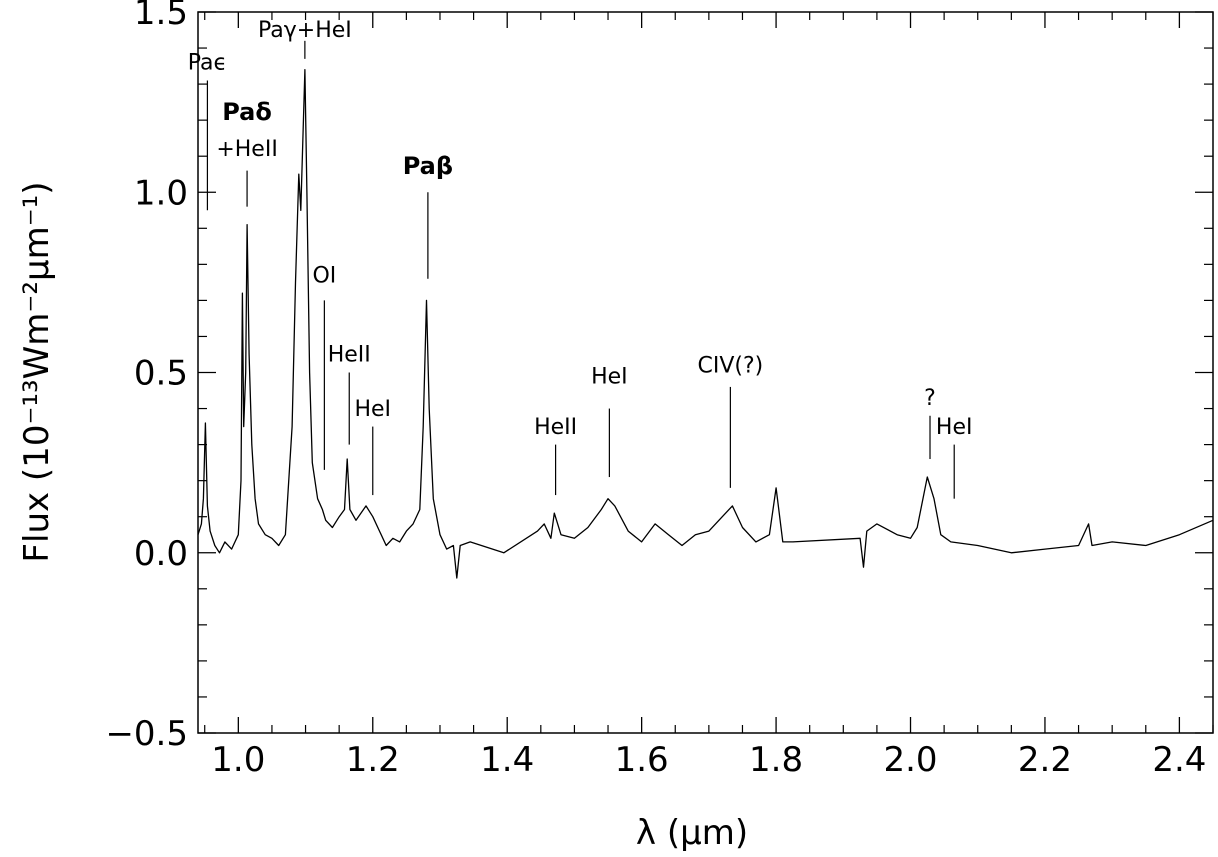 Image resolution: width=1218 pixels, height=857 pixels. What do you see at coordinates (507, 760) in the screenshot?
I see `x-tick-label: 1.4` at bounding box center [507, 760].